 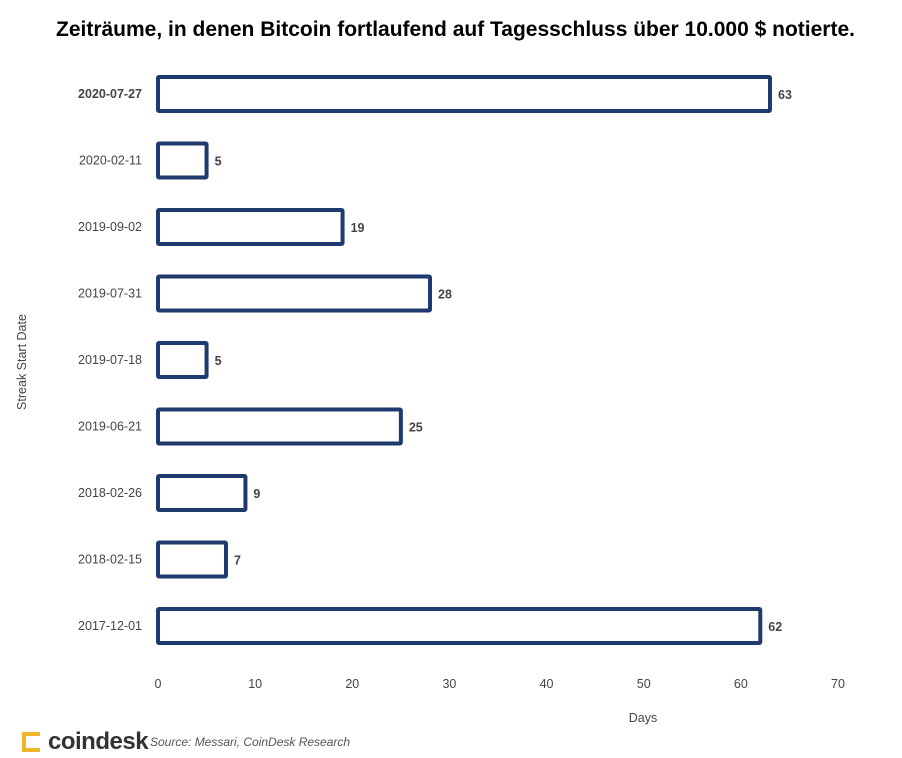 What do you see at coordinates (838, 684) in the screenshot?
I see `x-tick-label: 70` at bounding box center [838, 684].